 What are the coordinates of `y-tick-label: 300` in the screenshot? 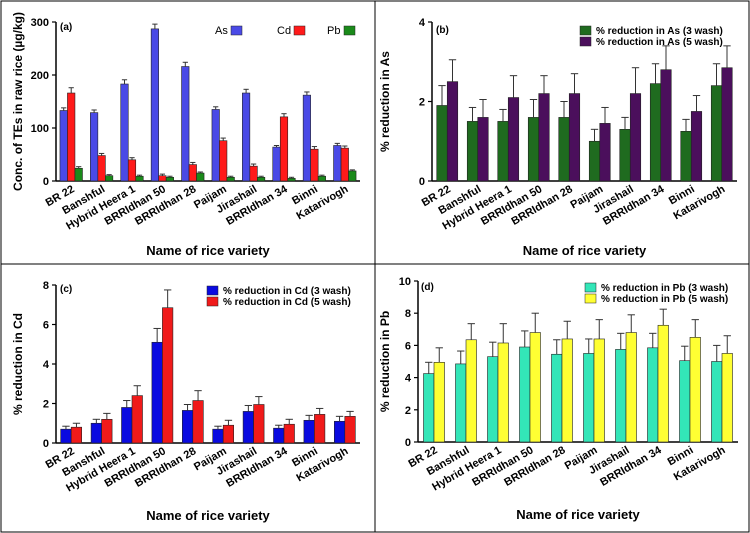 It's located at (40, 23).